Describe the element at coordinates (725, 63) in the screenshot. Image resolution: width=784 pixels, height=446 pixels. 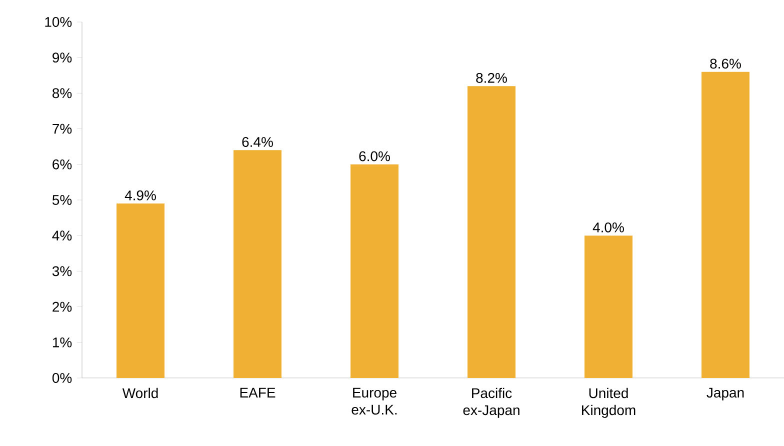
I see `data-label: 8.6%` at that location.